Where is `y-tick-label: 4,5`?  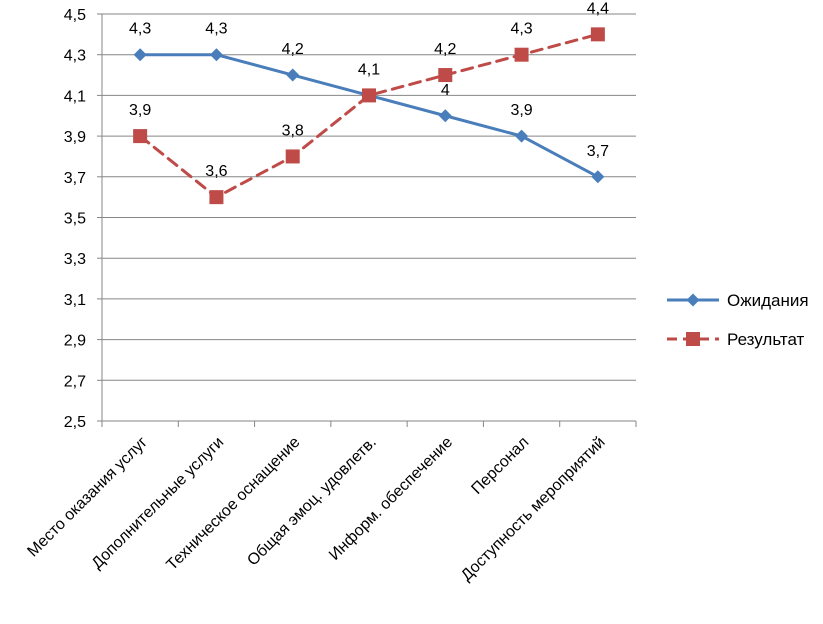 y-tick-label: 4,5 is located at coordinates (75, 15).